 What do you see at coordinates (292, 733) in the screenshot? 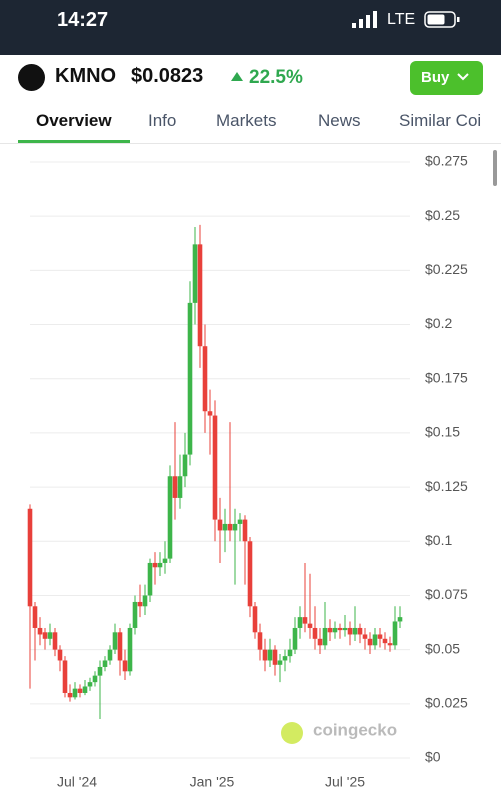
I see `watermark-logo` at bounding box center [292, 733].